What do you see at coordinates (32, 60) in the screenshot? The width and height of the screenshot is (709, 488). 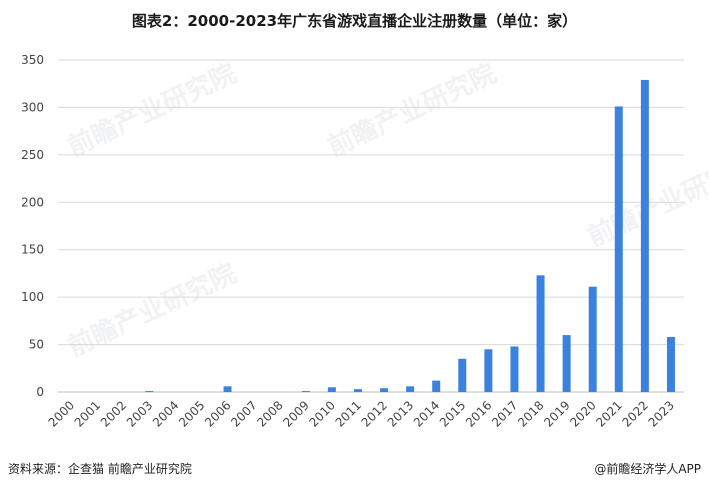 I see `y-tick-label: 350` at bounding box center [32, 60].